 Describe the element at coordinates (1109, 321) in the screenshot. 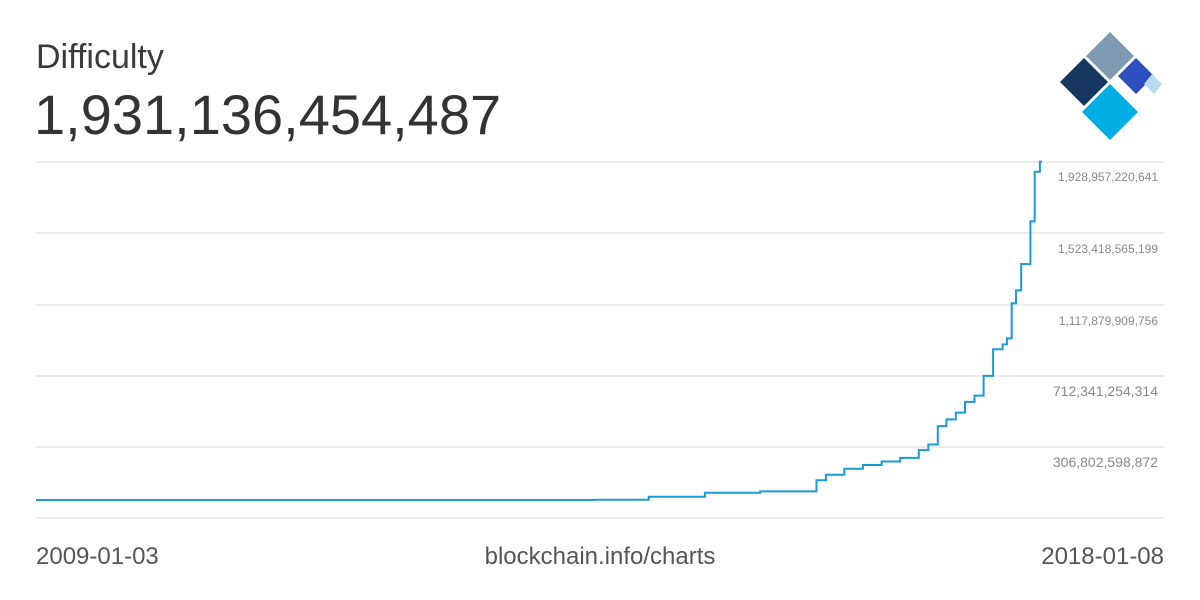

I see `y-tick-label: 1,117,879,909,756` at that location.